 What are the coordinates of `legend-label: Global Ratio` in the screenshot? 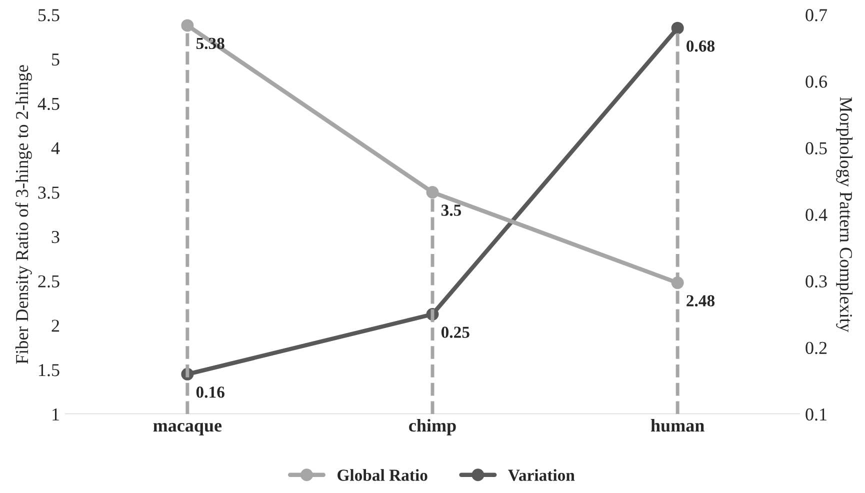 It's located at (383, 475).